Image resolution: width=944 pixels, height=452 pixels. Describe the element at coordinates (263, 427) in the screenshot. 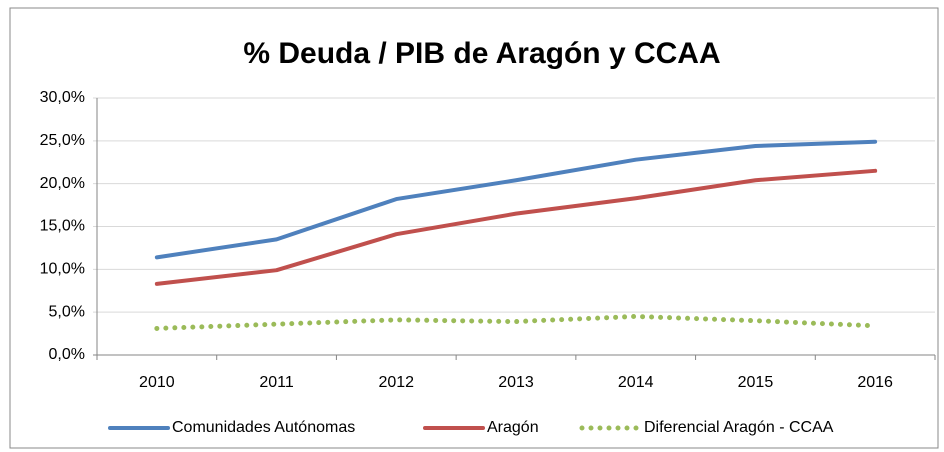

I see `legend-label: Comunidades Autónomas` at that location.